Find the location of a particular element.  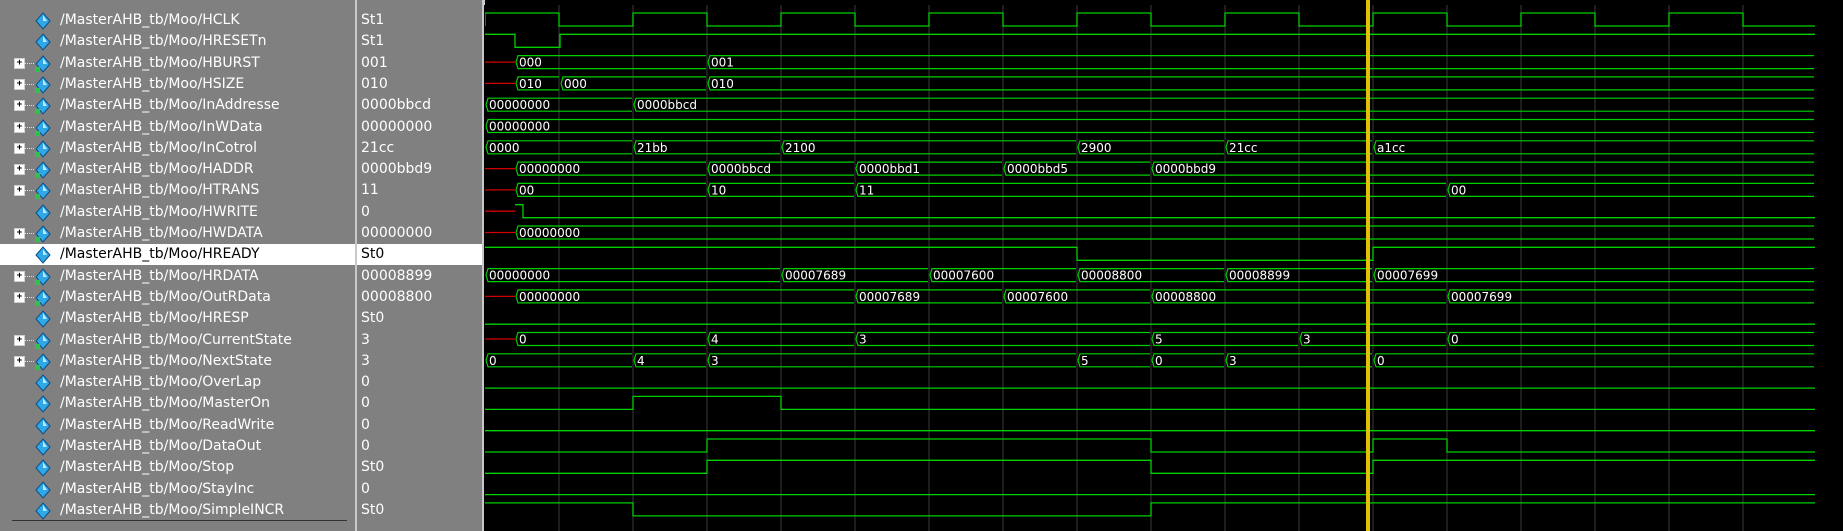

name-pane-scrollbar is located at coordinates (179, 520).